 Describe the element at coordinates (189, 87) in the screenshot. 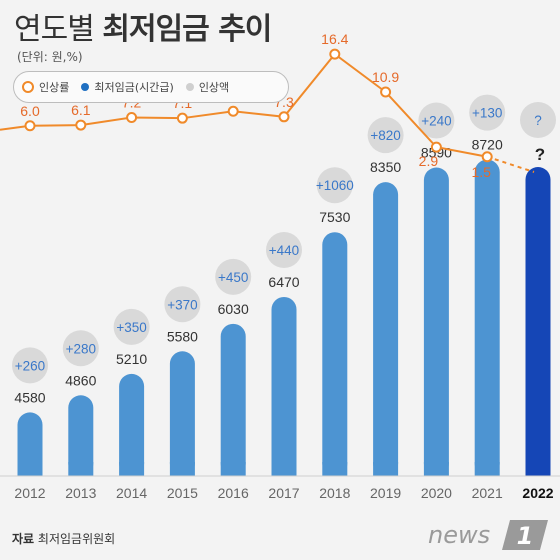

I see `legend-marker-increase` at that location.